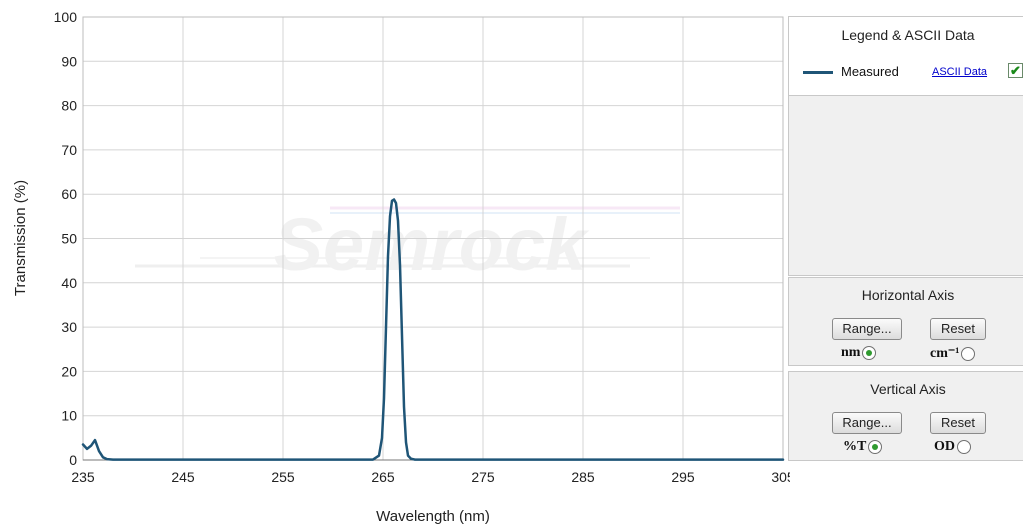  What do you see at coordinates (958, 329) in the screenshot?
I see `horizontal-reset-button: Reset` at bounding box center [958, 329].